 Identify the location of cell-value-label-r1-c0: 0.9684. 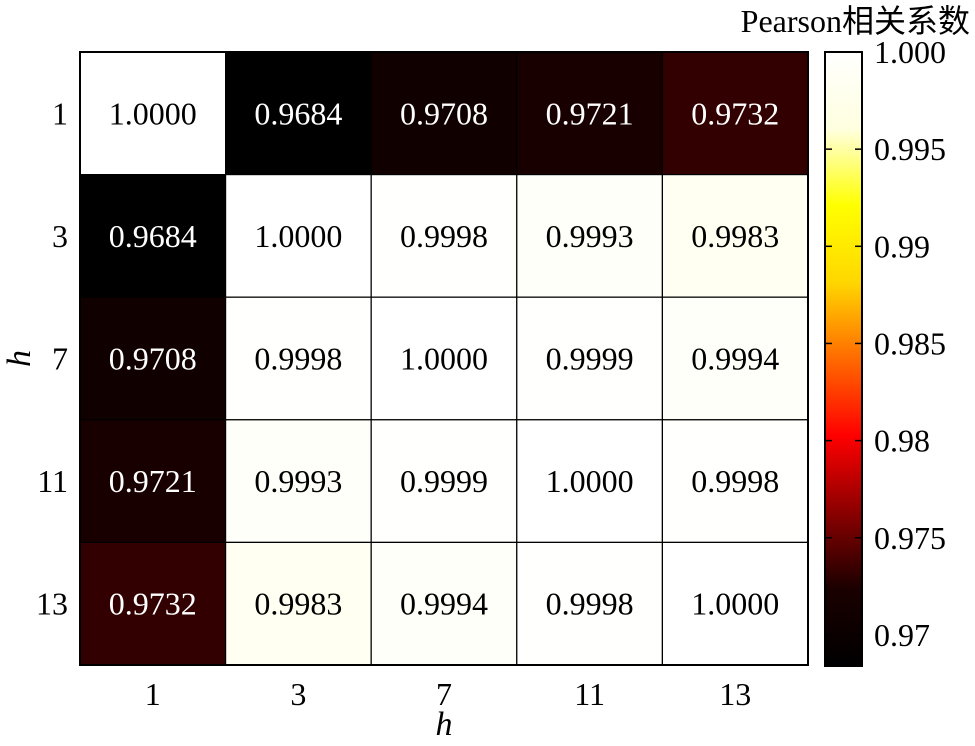
(153, 236).